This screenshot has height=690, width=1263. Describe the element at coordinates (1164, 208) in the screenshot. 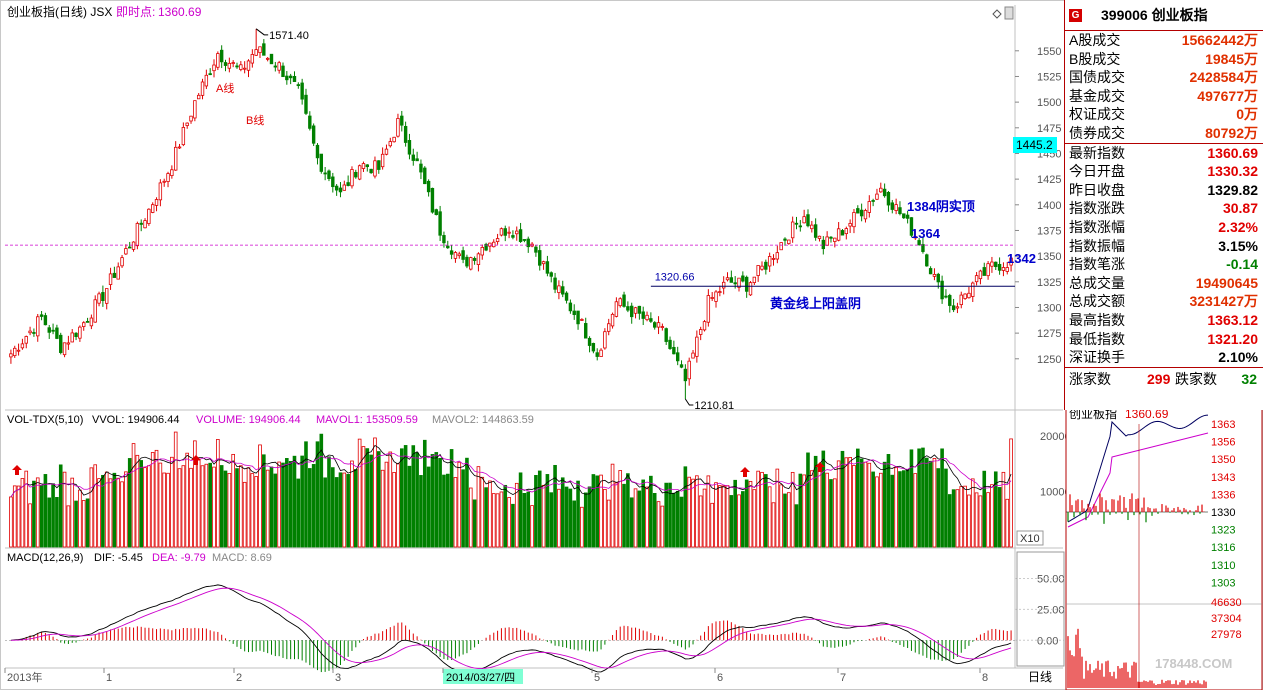

I see `index-row: 指数涨跌 30.87` at that location.